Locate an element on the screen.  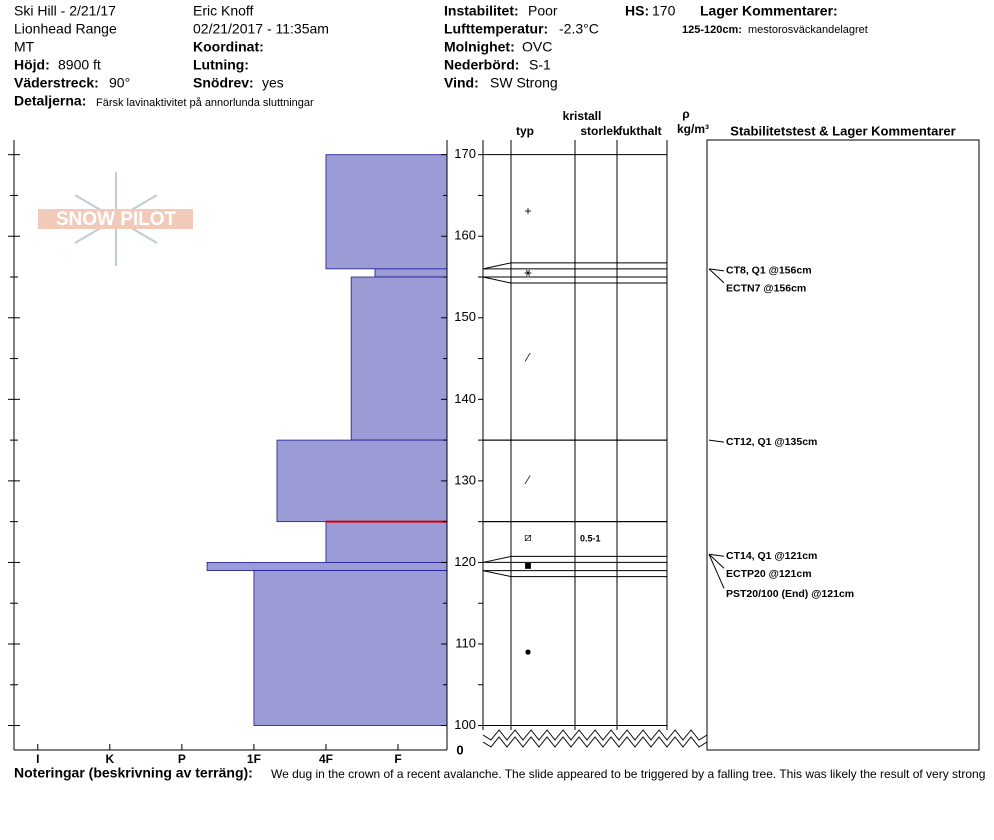
col-head: kg/m³ is located at coordinates (693, 129).